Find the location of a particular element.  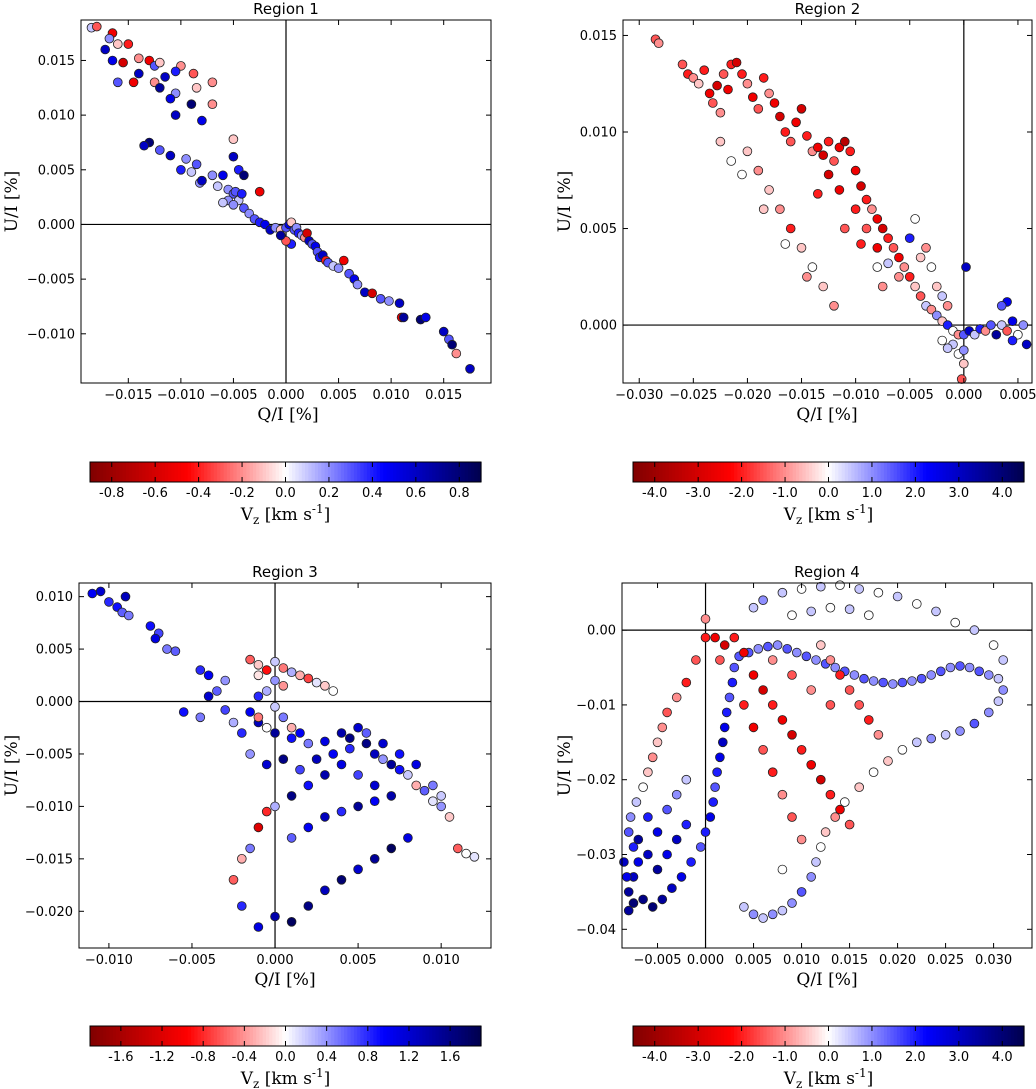

y-tick-label: −0.020 is located at coordinates (49, 912).